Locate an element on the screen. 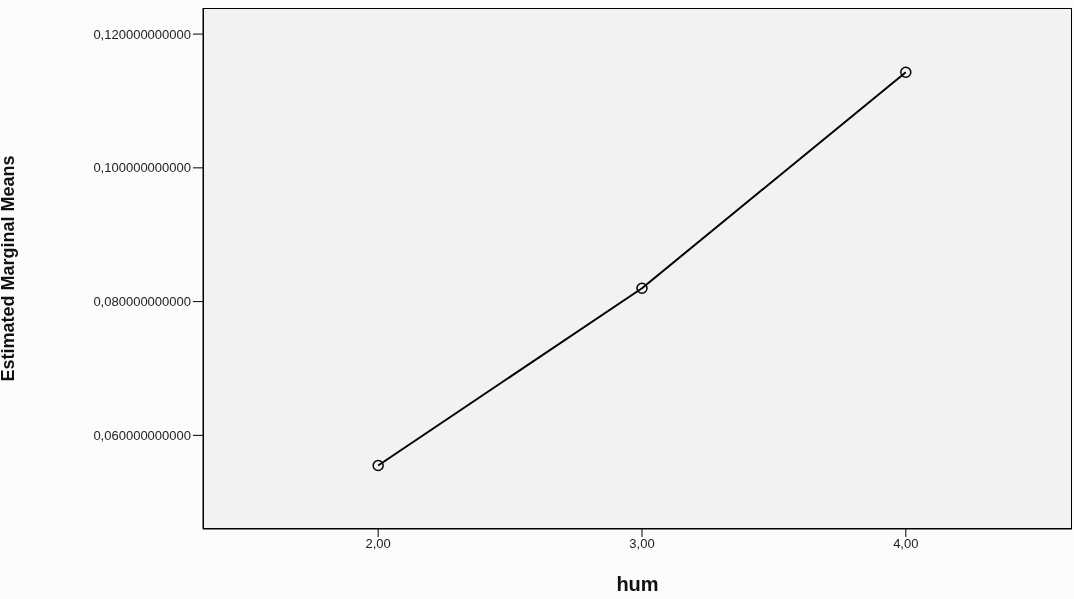  x-tick-label: 2,00 is located at coordinates (378, 544).